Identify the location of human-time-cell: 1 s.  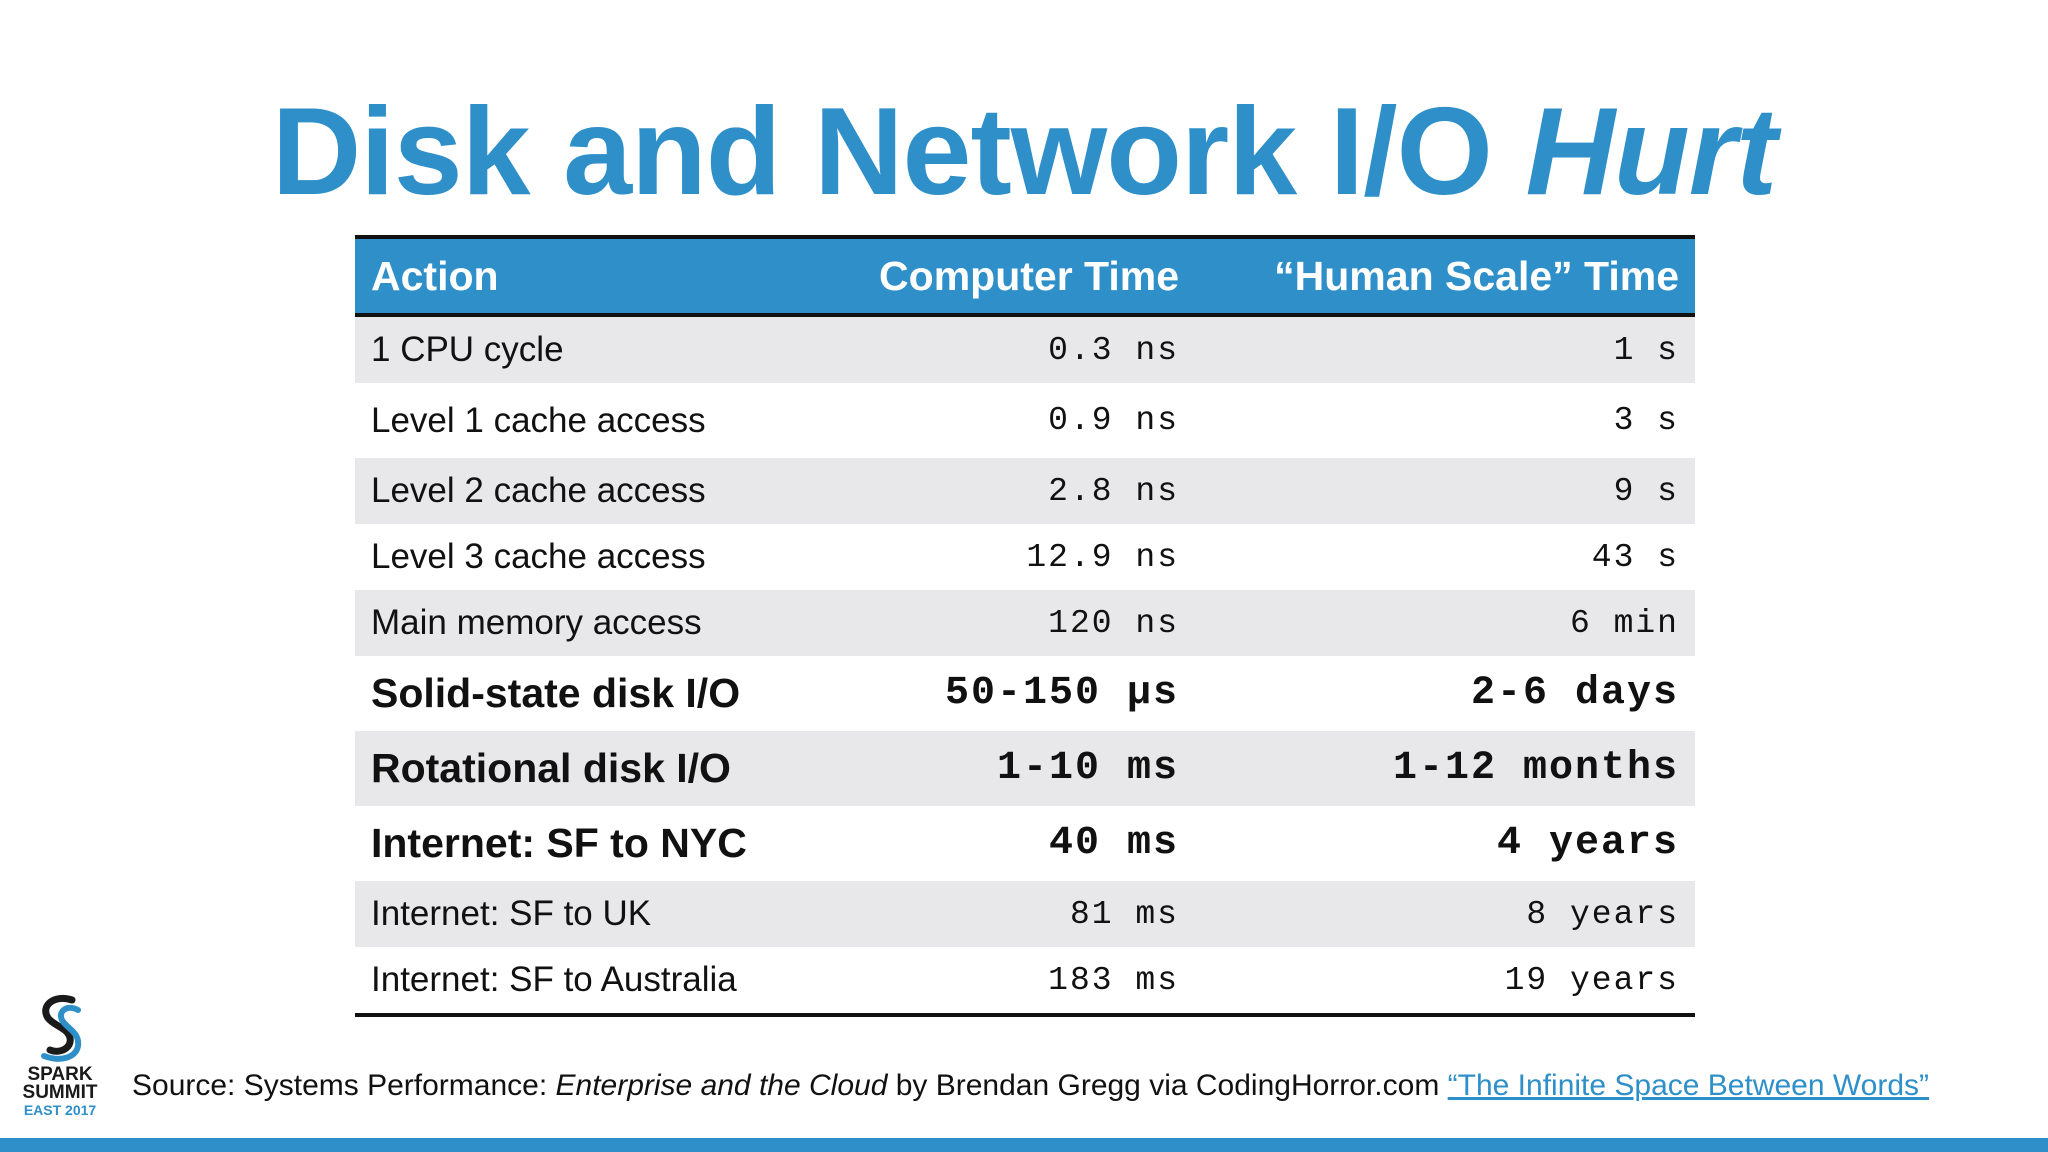
(1445, 349).